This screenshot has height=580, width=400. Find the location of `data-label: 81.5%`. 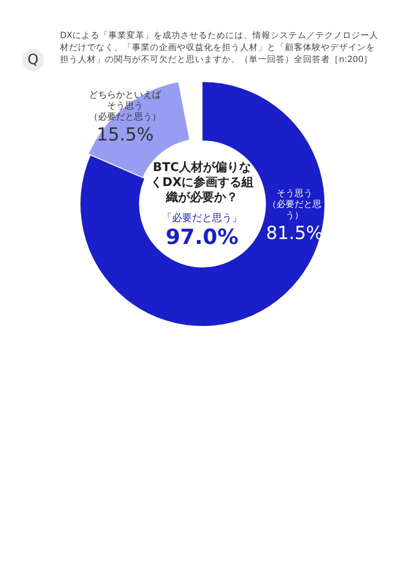

data-label: 81.5% is located at coordinates (295, 233).